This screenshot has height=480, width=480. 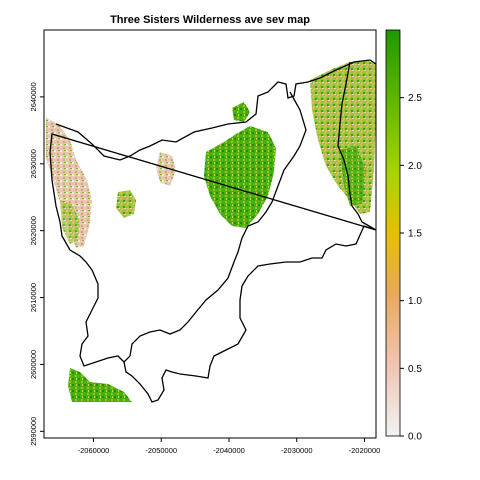 What do you see at coordinates (33, 230) in the screenshot?
I see `y-tick-label: 2620000` at bounding box center [33, 230].